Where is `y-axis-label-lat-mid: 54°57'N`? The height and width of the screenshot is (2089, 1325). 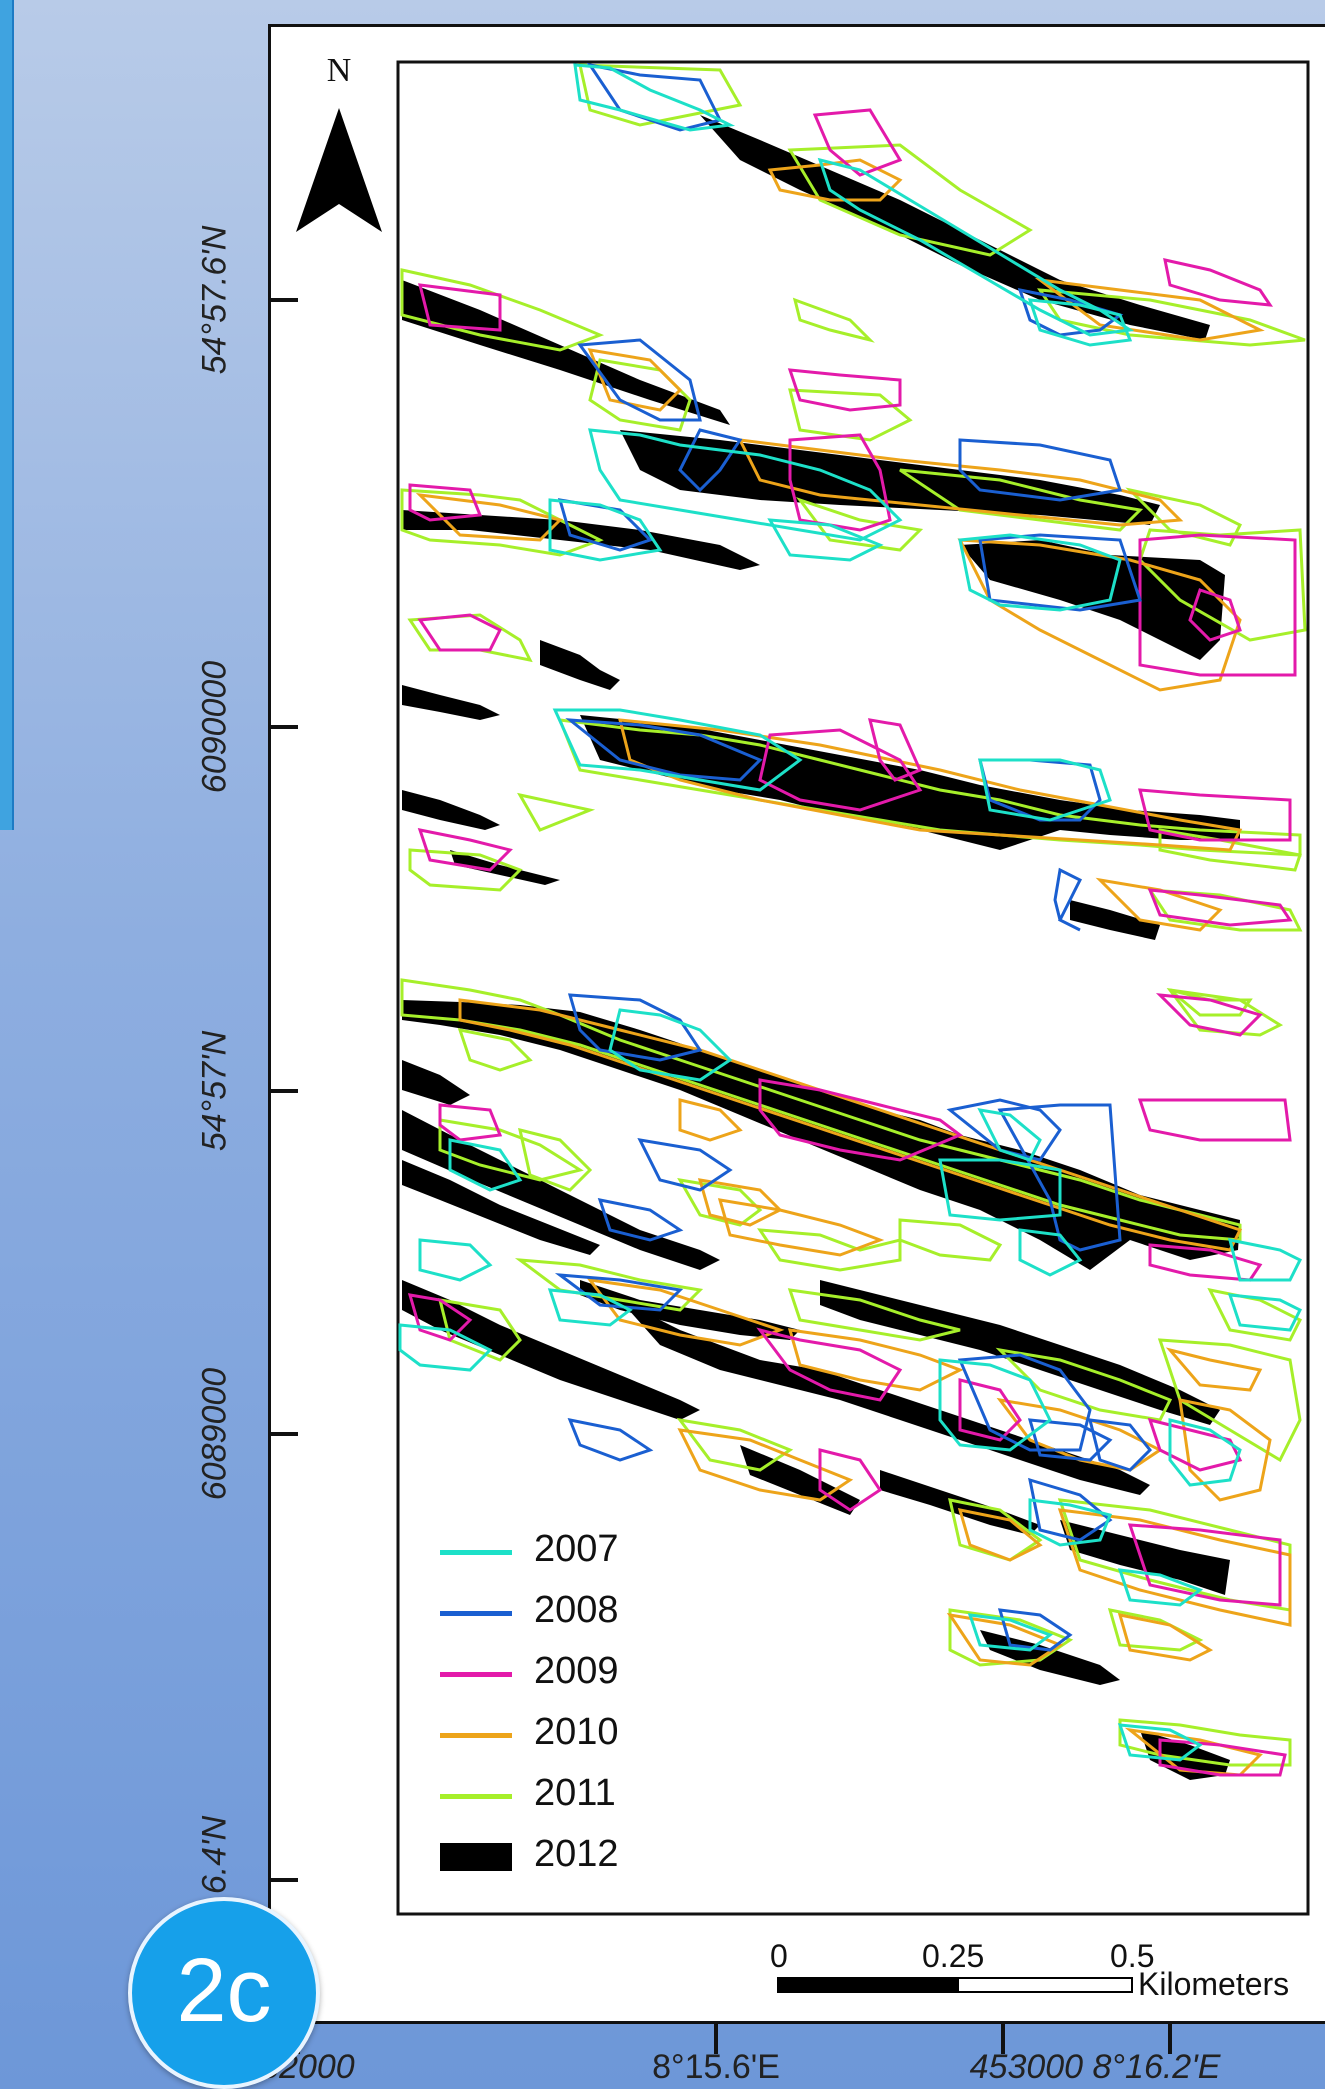 y-axis-label-lat-mid: 54°57'N is located at coordinates (214, 1091).